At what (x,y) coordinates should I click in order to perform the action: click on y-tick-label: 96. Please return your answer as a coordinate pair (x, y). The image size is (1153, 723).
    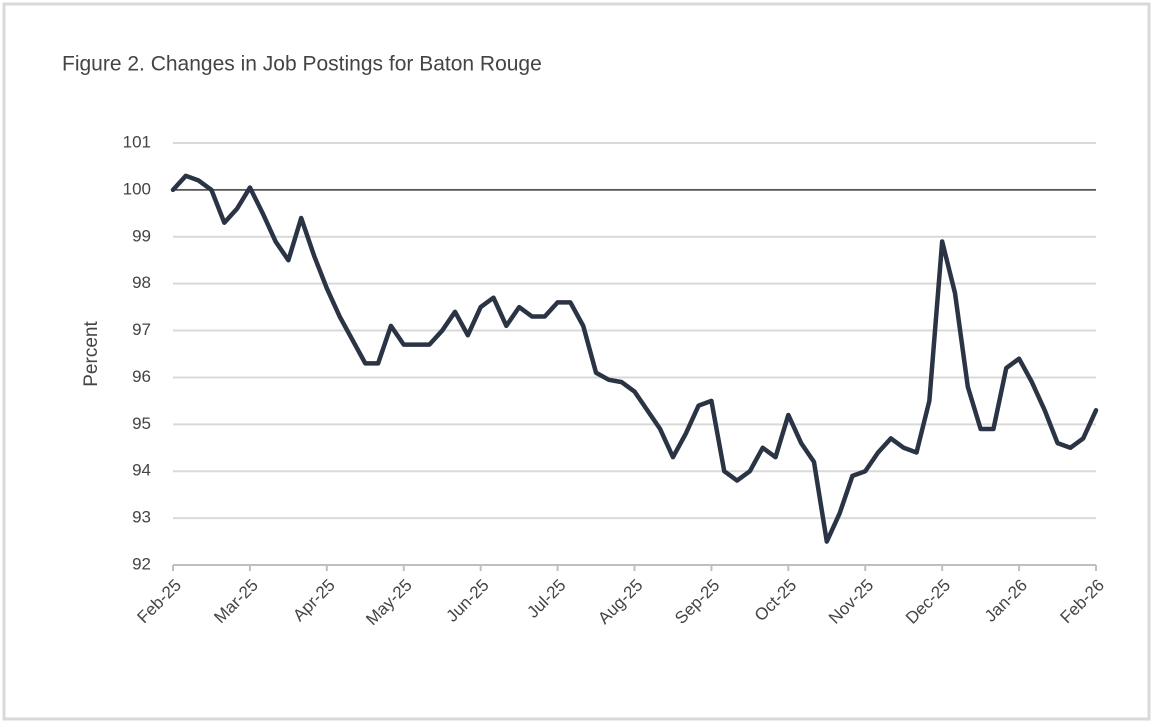
    Looking at the image, I should click on (141, 376).